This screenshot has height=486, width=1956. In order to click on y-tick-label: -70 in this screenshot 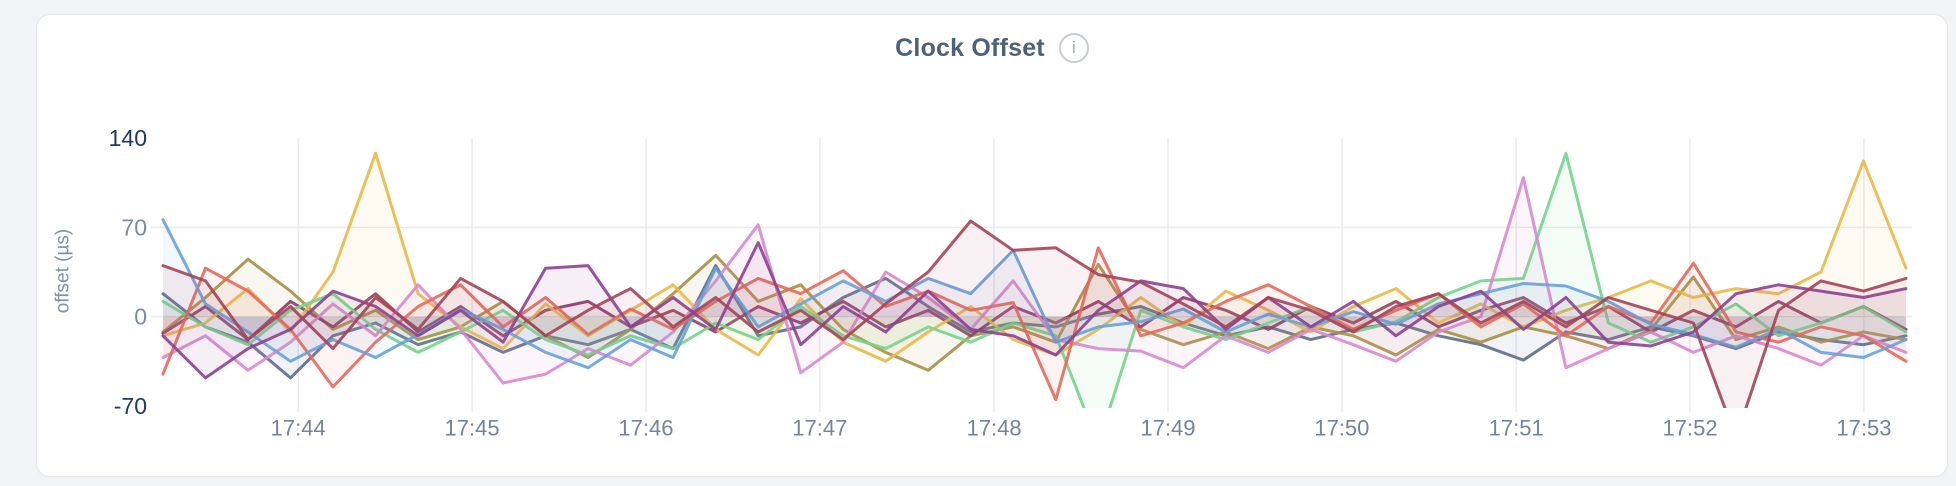, I will do `click(130, 406)`.